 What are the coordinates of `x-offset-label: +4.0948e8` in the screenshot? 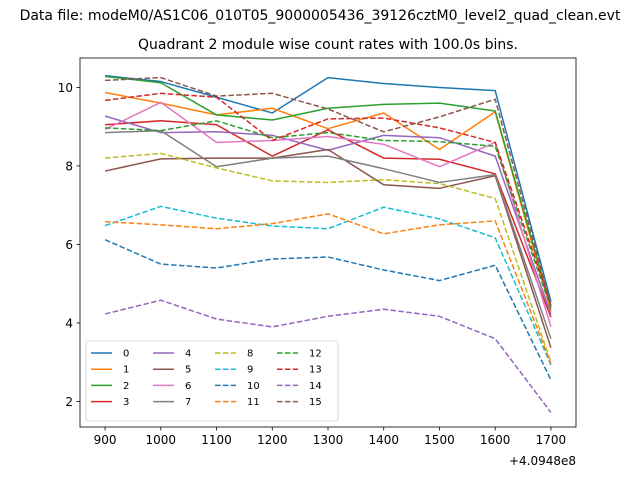 It's located at (542, 461).